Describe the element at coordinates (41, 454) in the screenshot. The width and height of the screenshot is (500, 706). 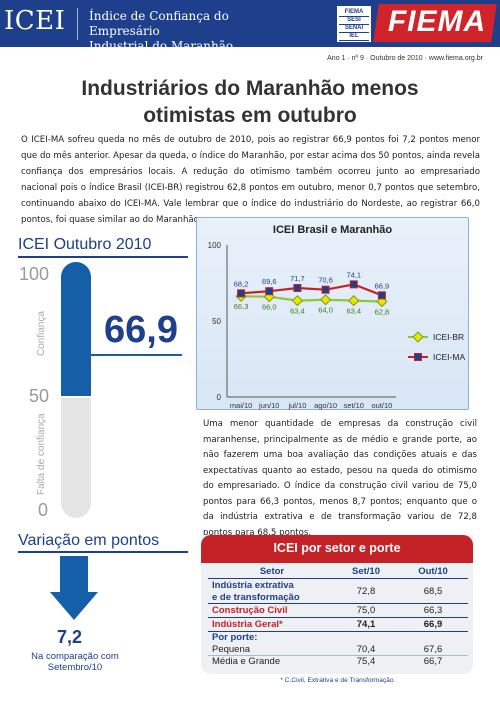
I see `gauge-label-lower: Falta de confiança` at that location.